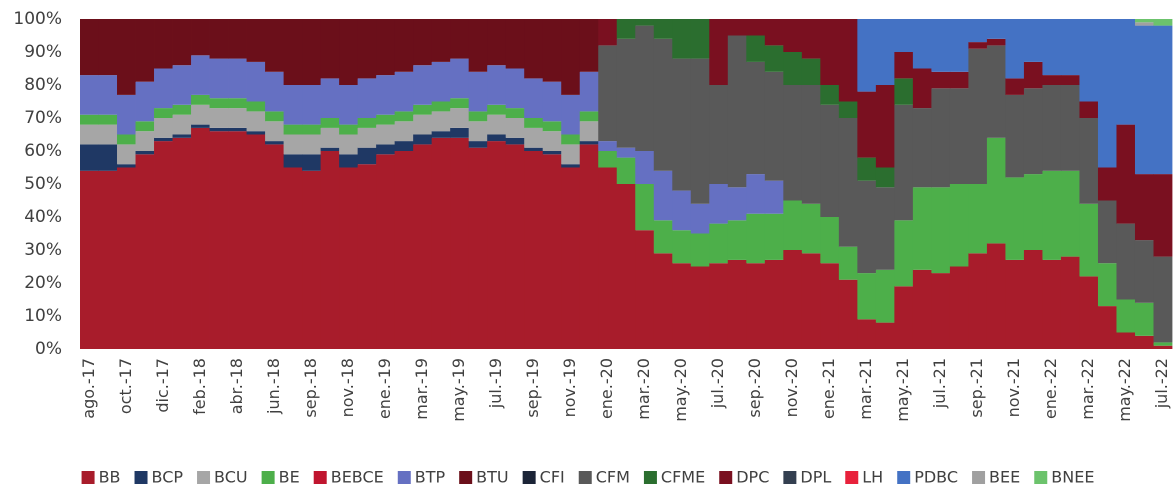  Describe the element at coordinates (1124, 390) in the screenshot. I see `x-tick-label: may.-22` at that location.